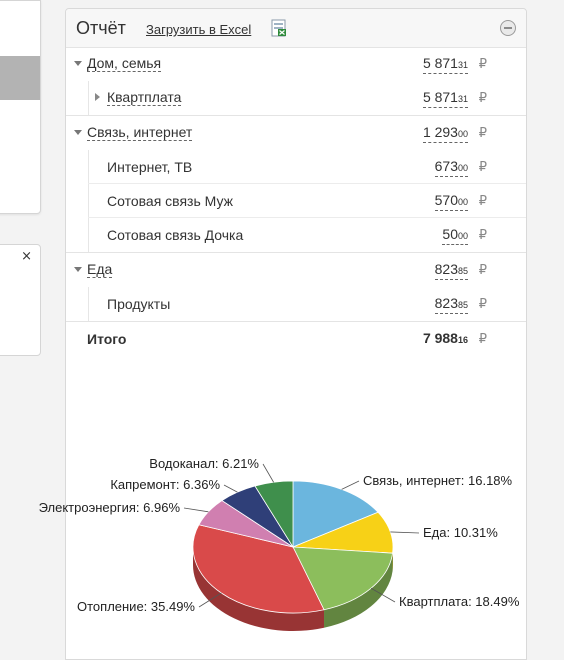  Describe the element at coordinates (451, 168) in the screenshot. I see `child-amount: 67300` at that location.